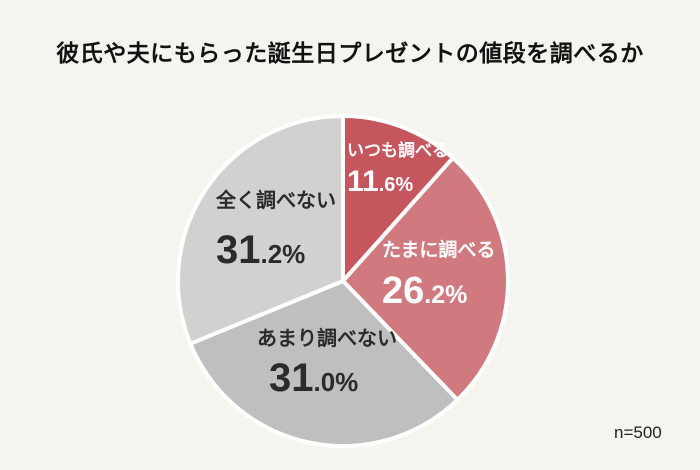 This screenshot has width=700, height=470. I want to click on slice-name: 全く調べない, so click(276, 201).